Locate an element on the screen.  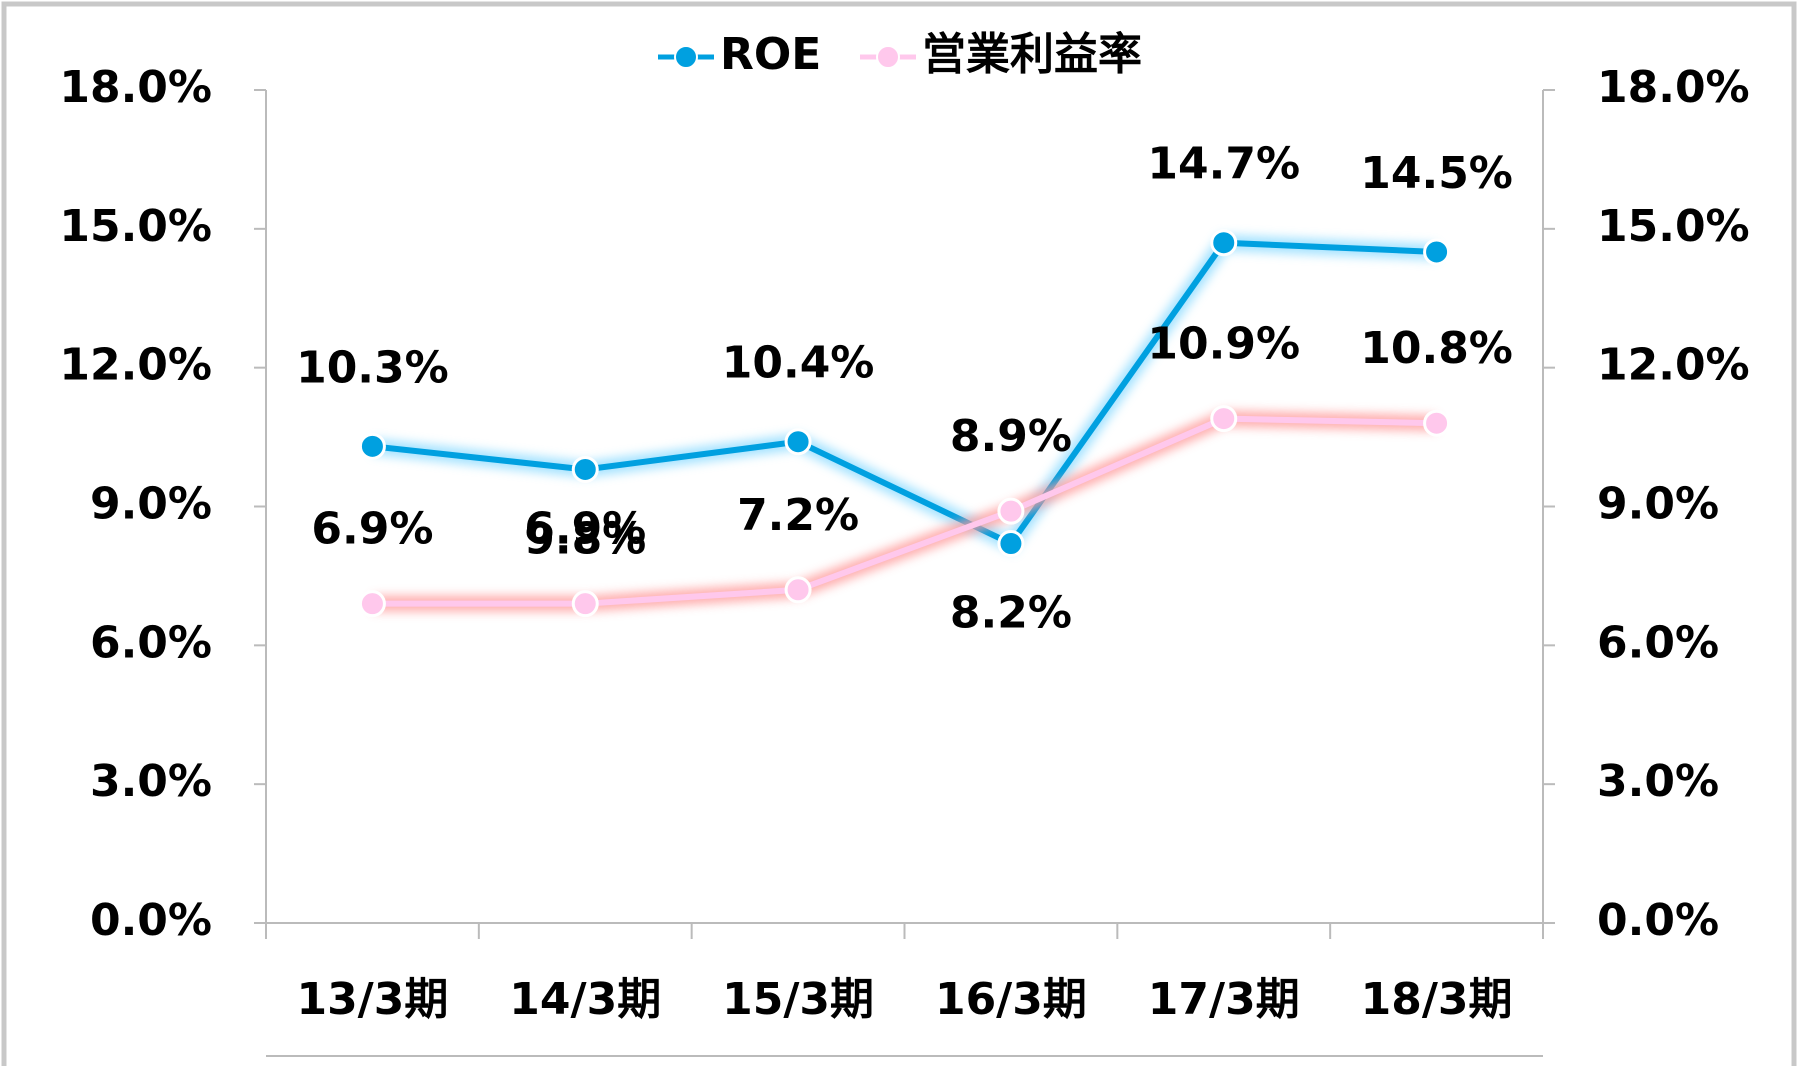
legend-label: ROE is located at coordinates (770, 54).